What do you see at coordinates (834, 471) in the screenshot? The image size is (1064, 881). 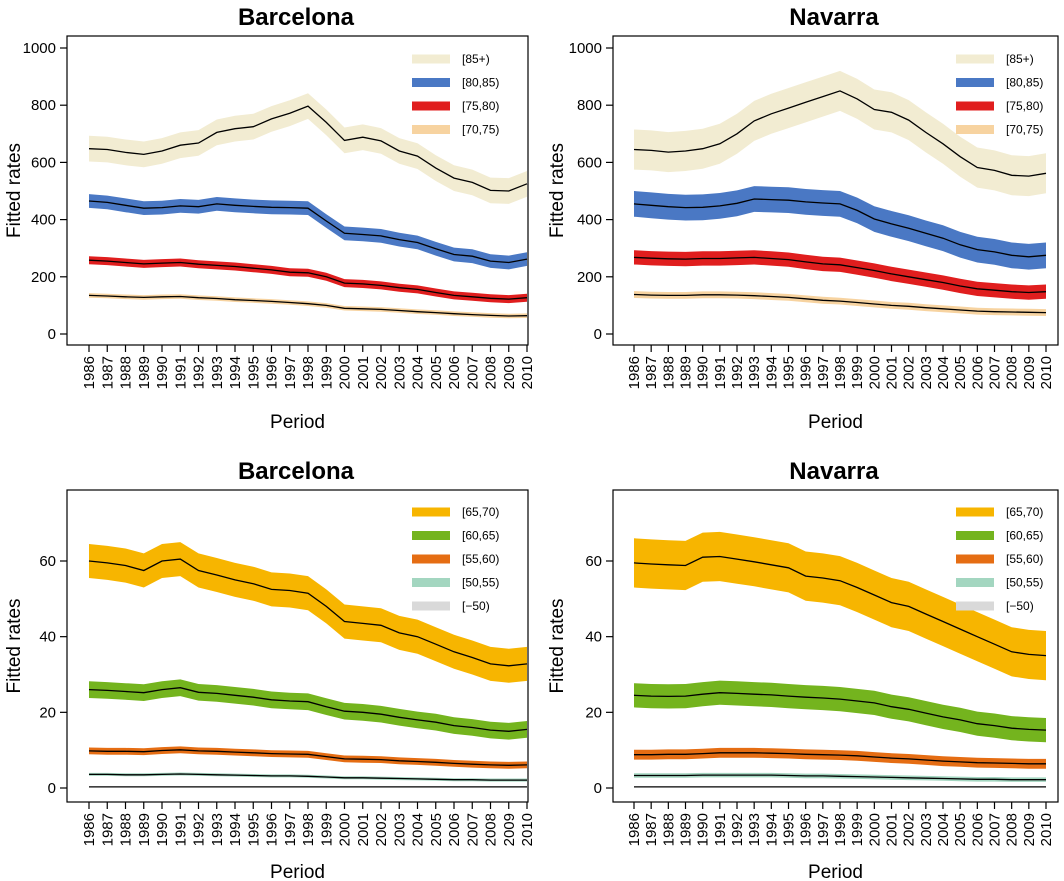 I see `panel-title: Navarra` at bounding box center [834, 471].